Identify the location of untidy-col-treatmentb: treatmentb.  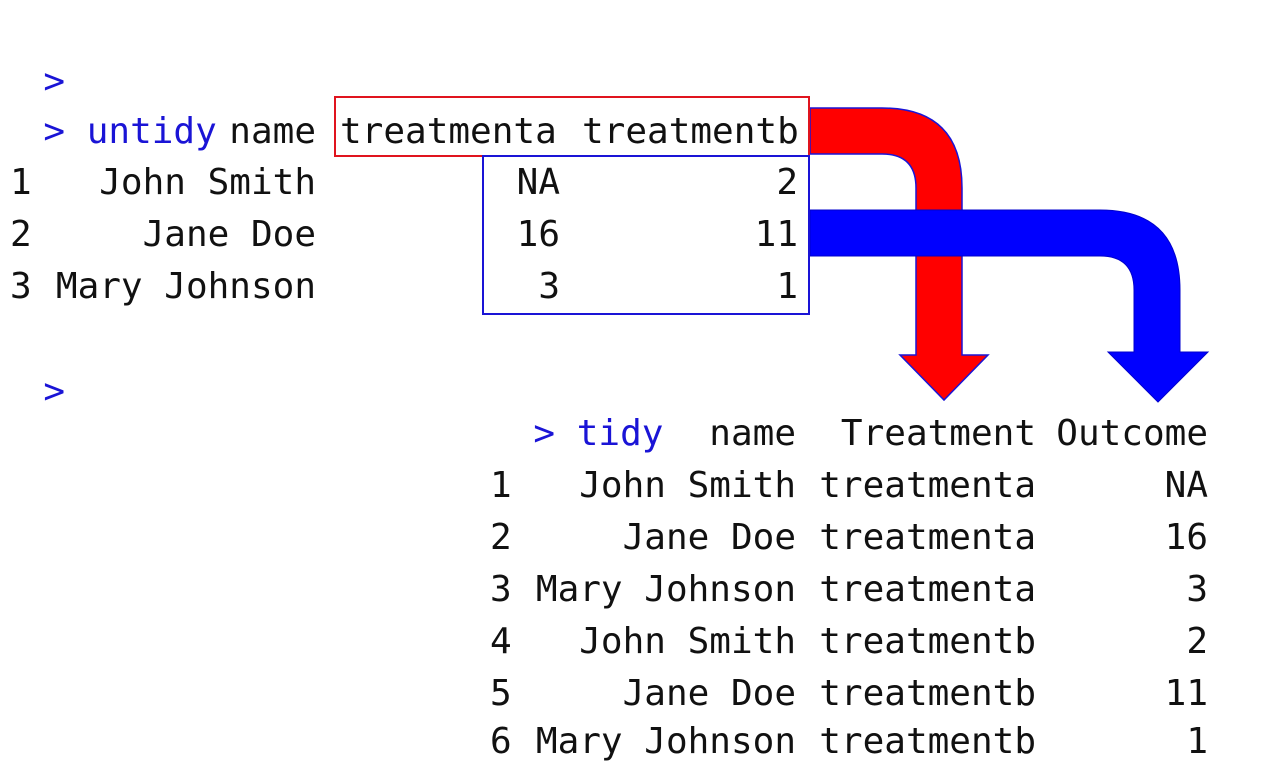
(690, 131).